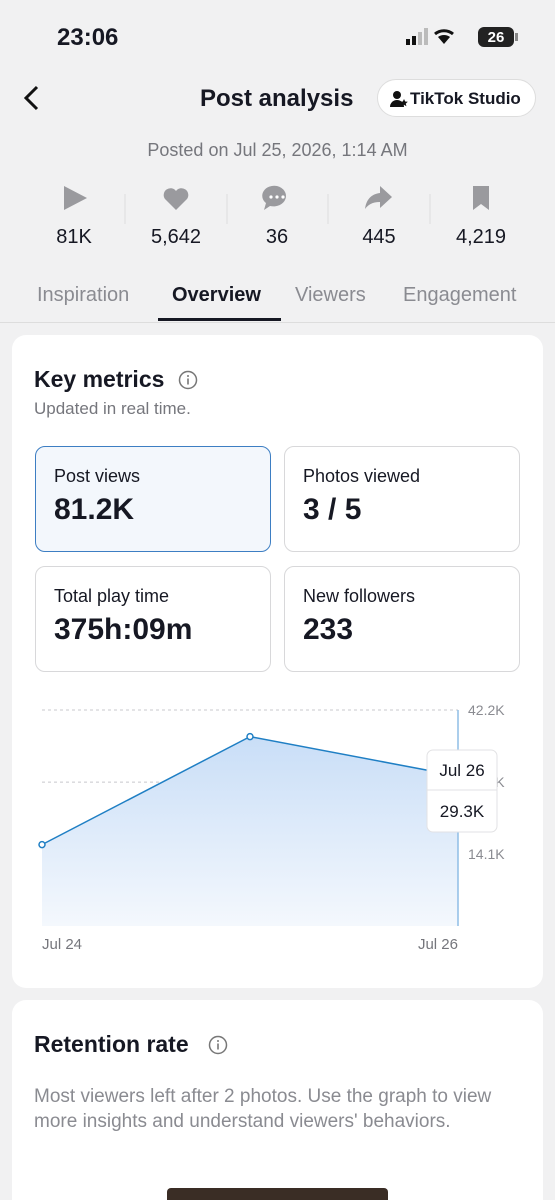  Describe the element at coordinates (153, 499) in the screenshot. I see `metric-card: Post views 81.2K` at that location.